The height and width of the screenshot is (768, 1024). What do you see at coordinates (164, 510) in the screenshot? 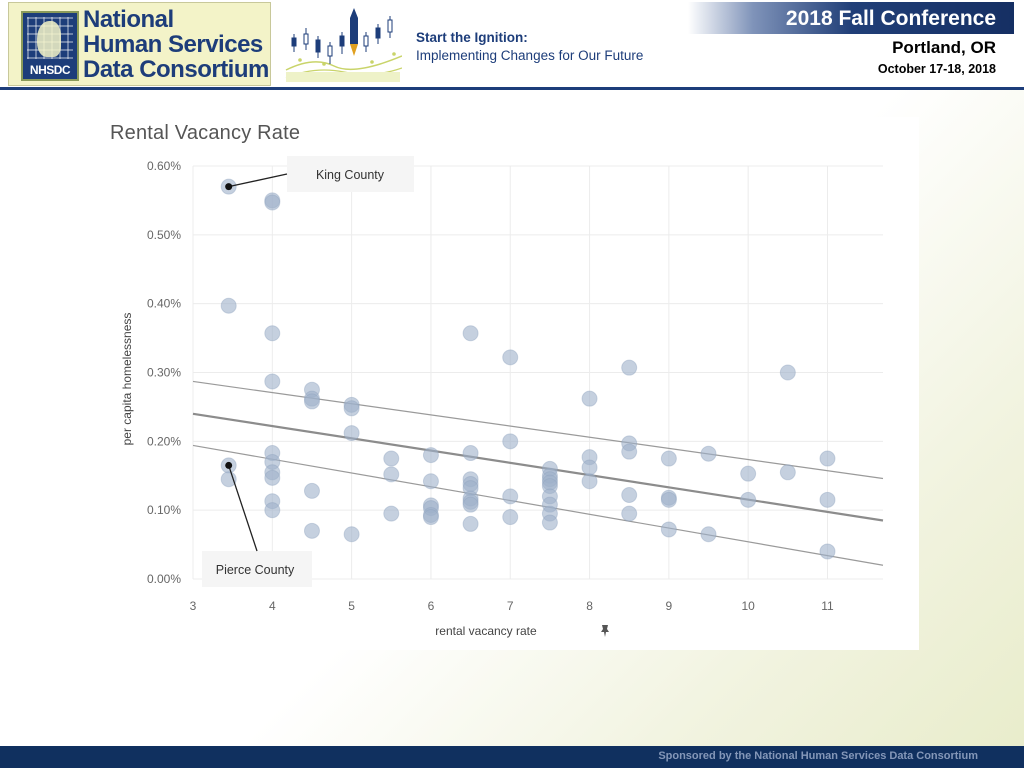
I see `y-tick-label: 0.10%` at bounding box center [164, 510].